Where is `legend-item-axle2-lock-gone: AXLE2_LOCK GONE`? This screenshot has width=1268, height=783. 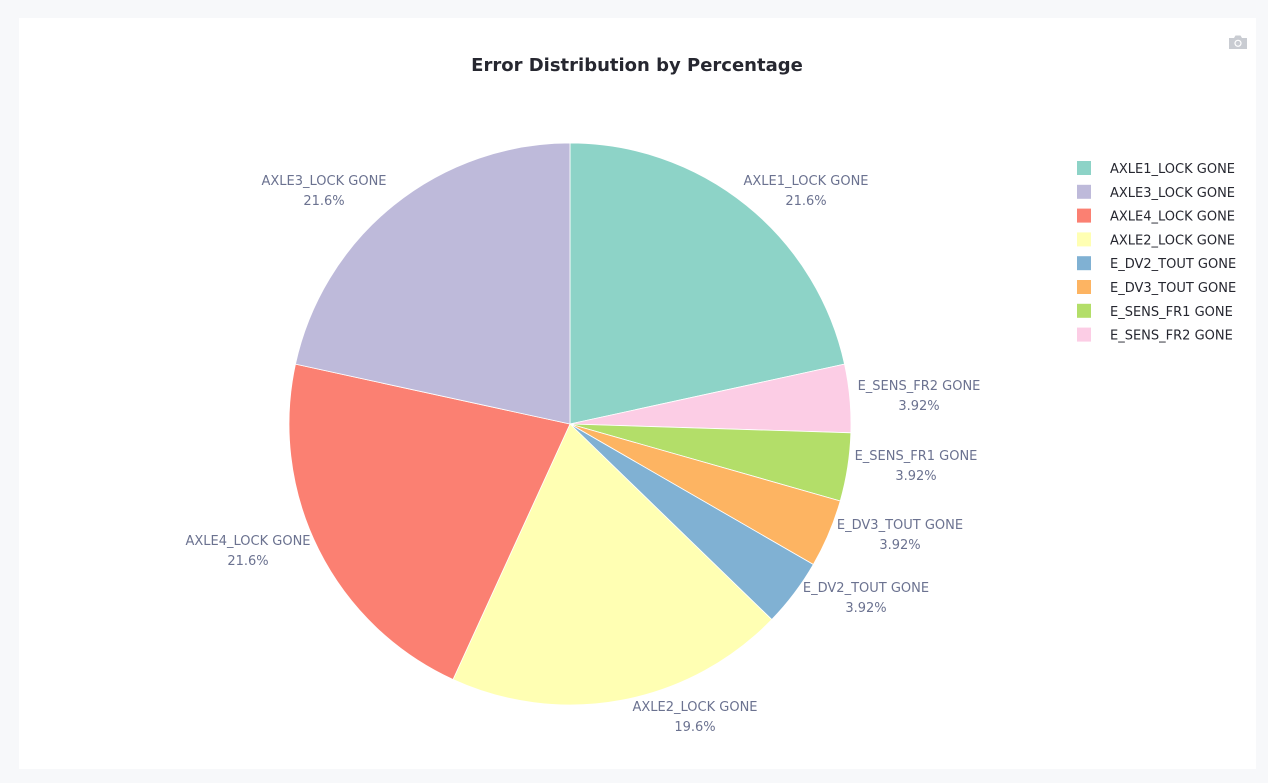 legend-item-axle2-lock-gone: AXLE2_LOCK GONE is located at coordinates (1156, 240).